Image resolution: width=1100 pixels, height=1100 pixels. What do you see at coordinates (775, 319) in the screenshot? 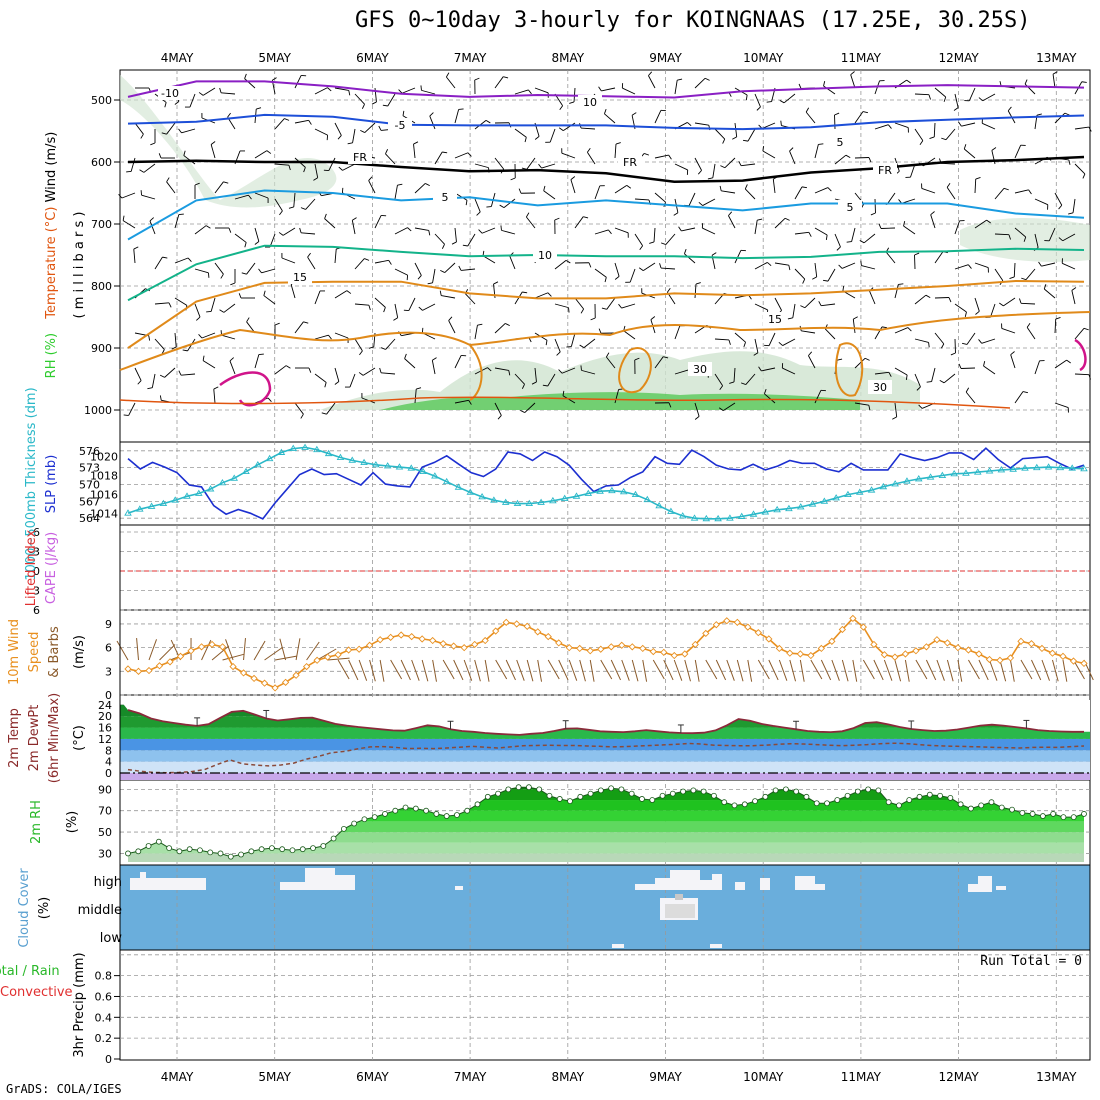
I see `contour-label: 15` at bounding box center [775, 319].